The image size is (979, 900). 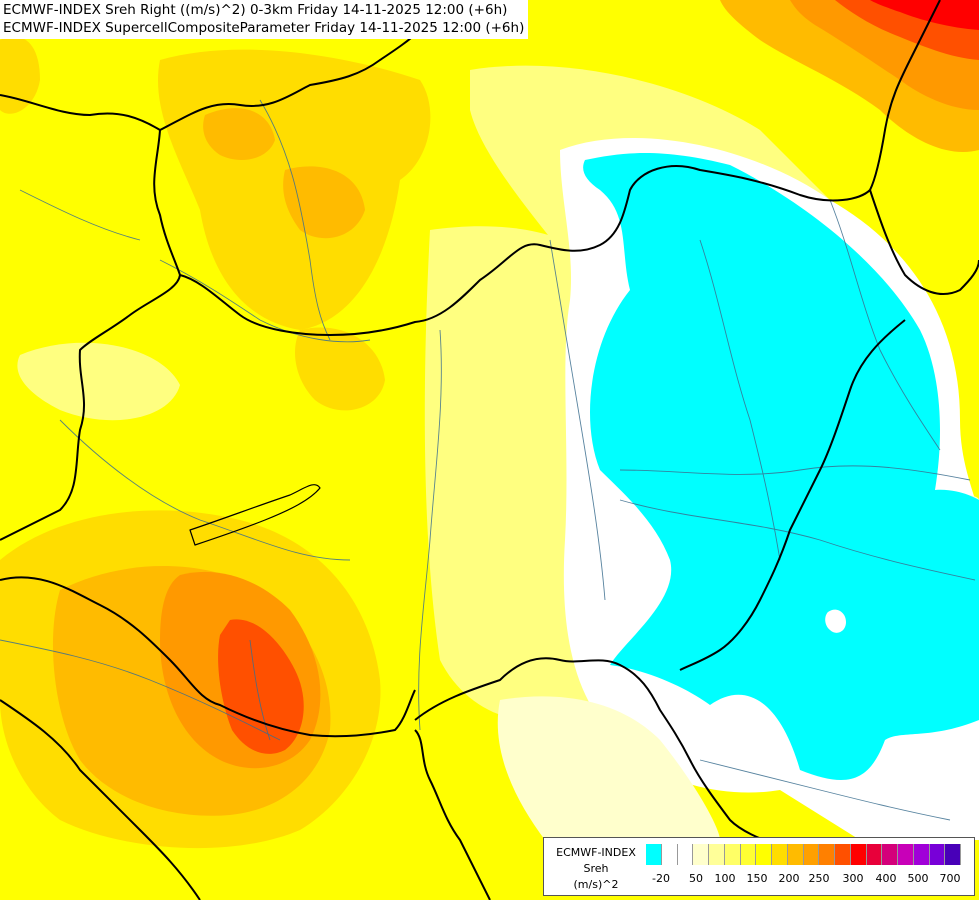 I want to click on legend-tick-labels: -20 50 100 150 200 250 300 400 500 700, so click(x=806, y=880).